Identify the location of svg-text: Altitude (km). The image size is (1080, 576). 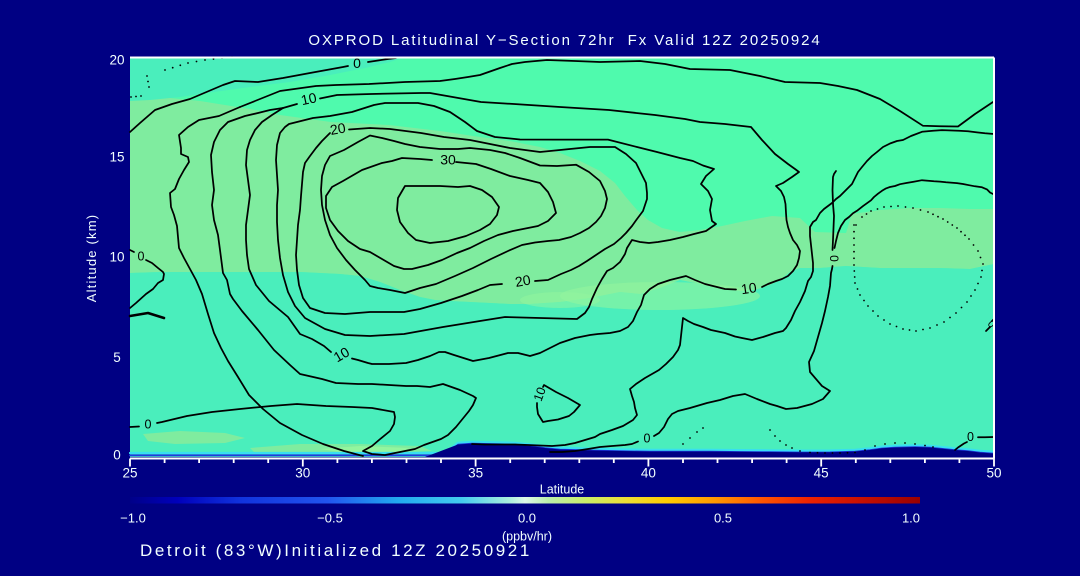
(91, 258).